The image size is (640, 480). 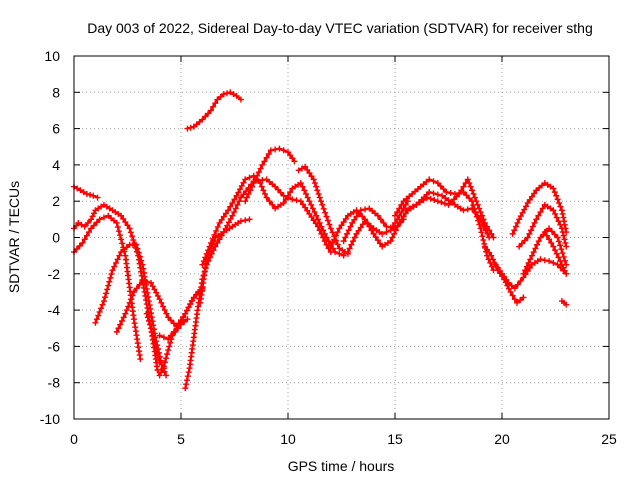 What do you see at coordinates (395, 439) in the screenshot?
I see `x-tick-label: 15` at bounding box center [395, 439].